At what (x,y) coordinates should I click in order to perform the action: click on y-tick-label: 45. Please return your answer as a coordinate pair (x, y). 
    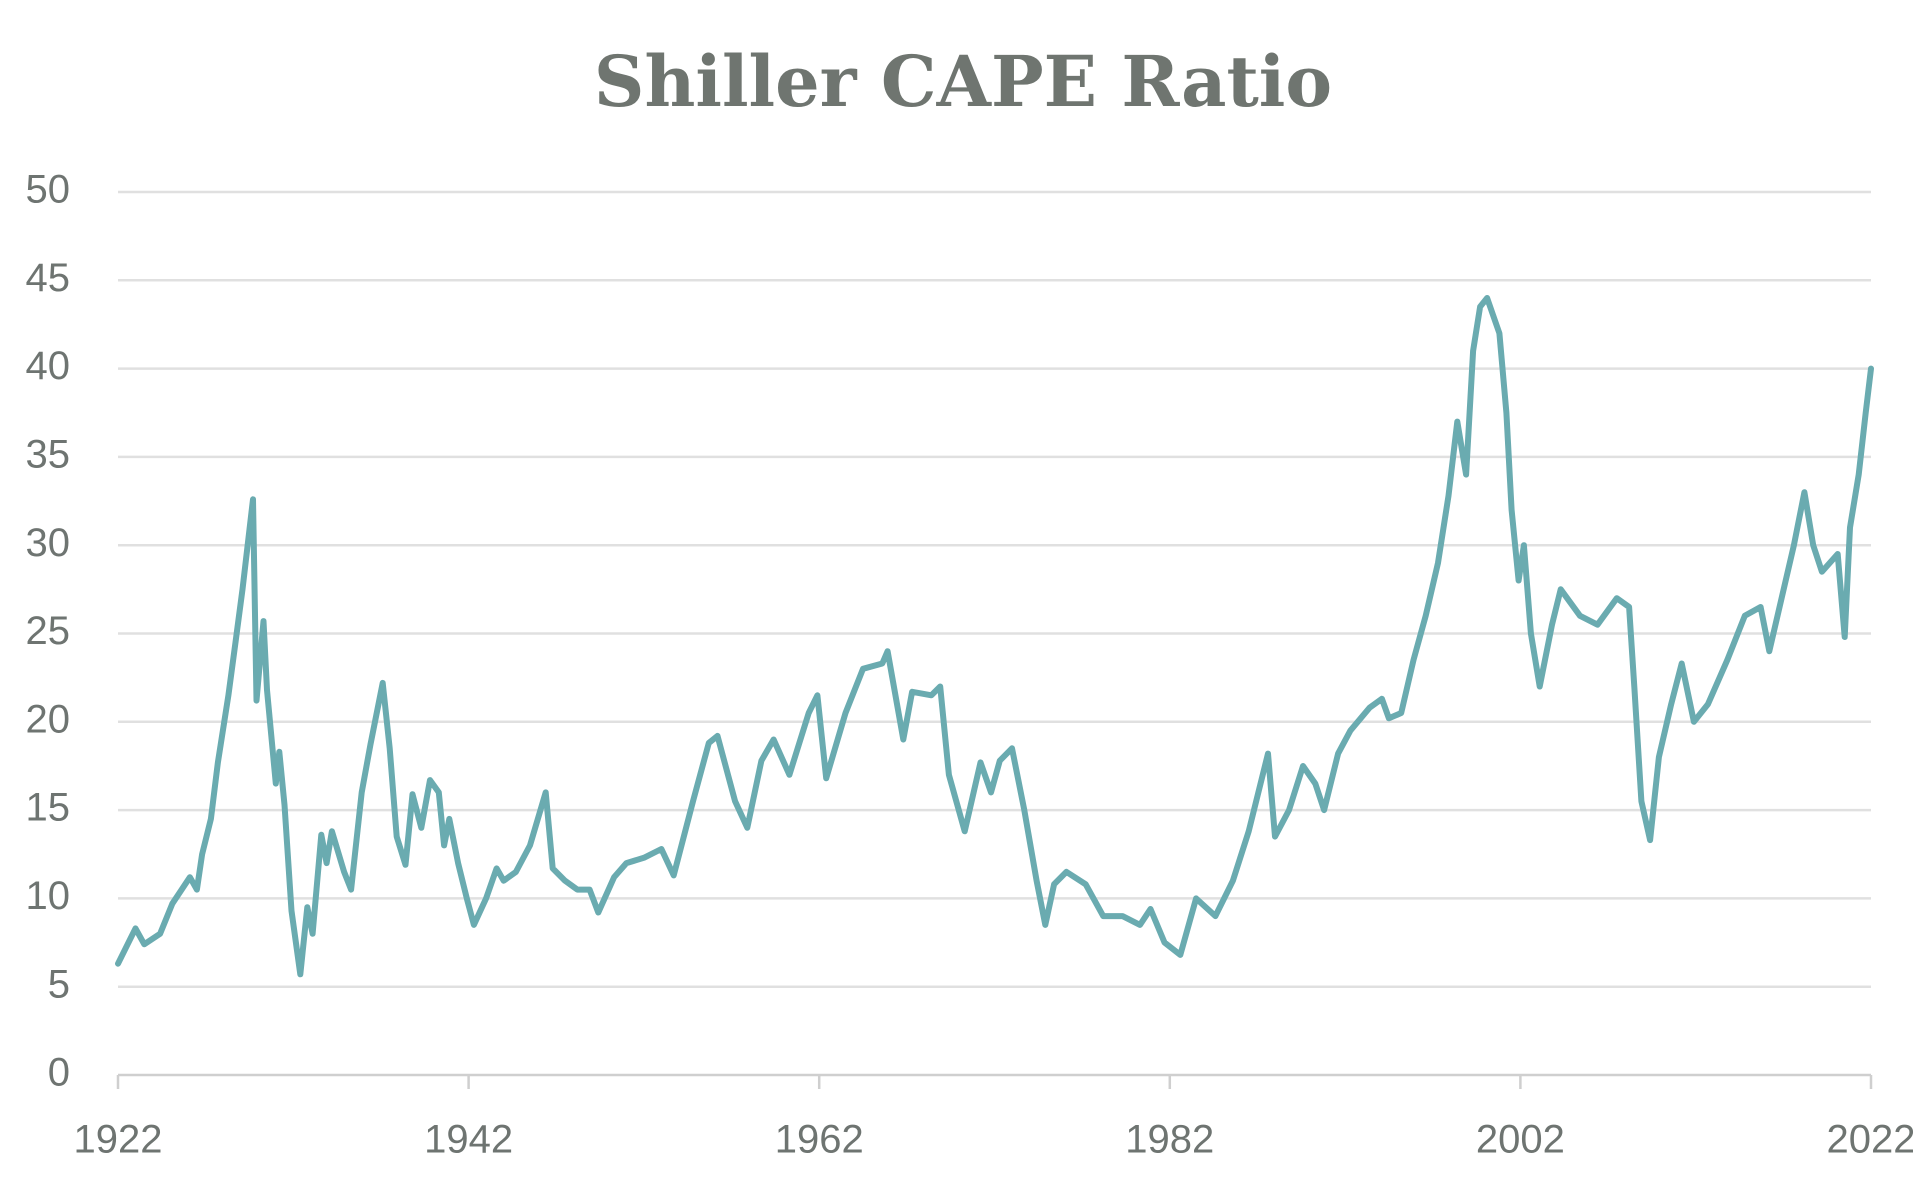
    Looking at the image, I should click on (48, 278).